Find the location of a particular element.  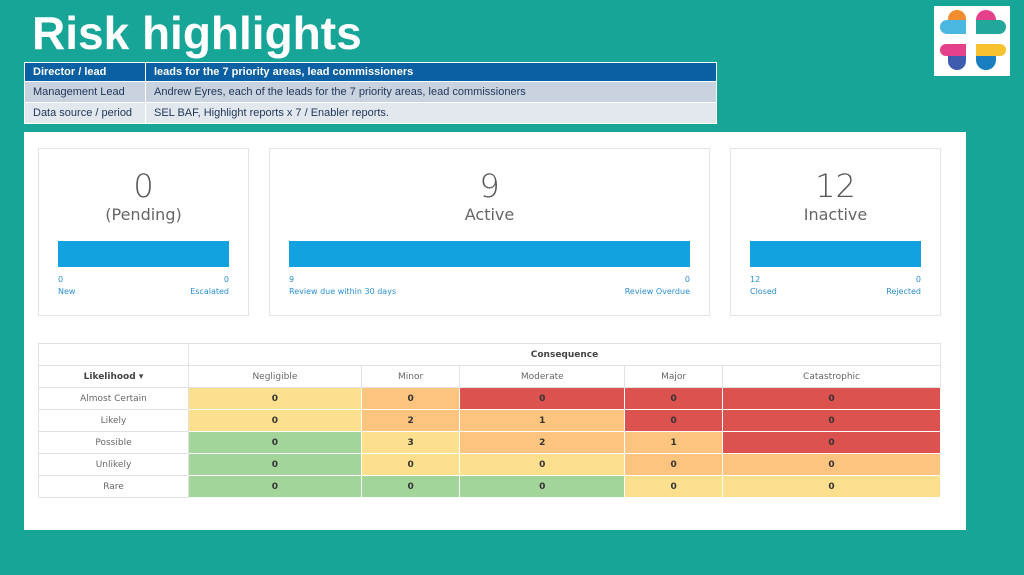

logo is located at coordinates (972, 41).